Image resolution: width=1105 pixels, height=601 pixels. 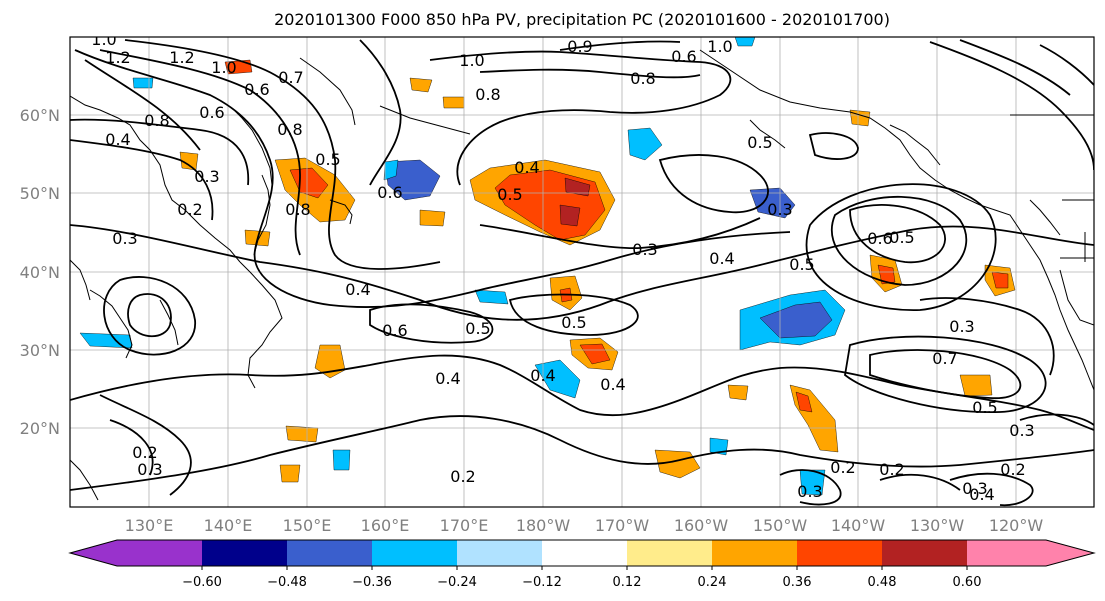 I want to click on lat-label: 40°N, so click(x=40, y=272).